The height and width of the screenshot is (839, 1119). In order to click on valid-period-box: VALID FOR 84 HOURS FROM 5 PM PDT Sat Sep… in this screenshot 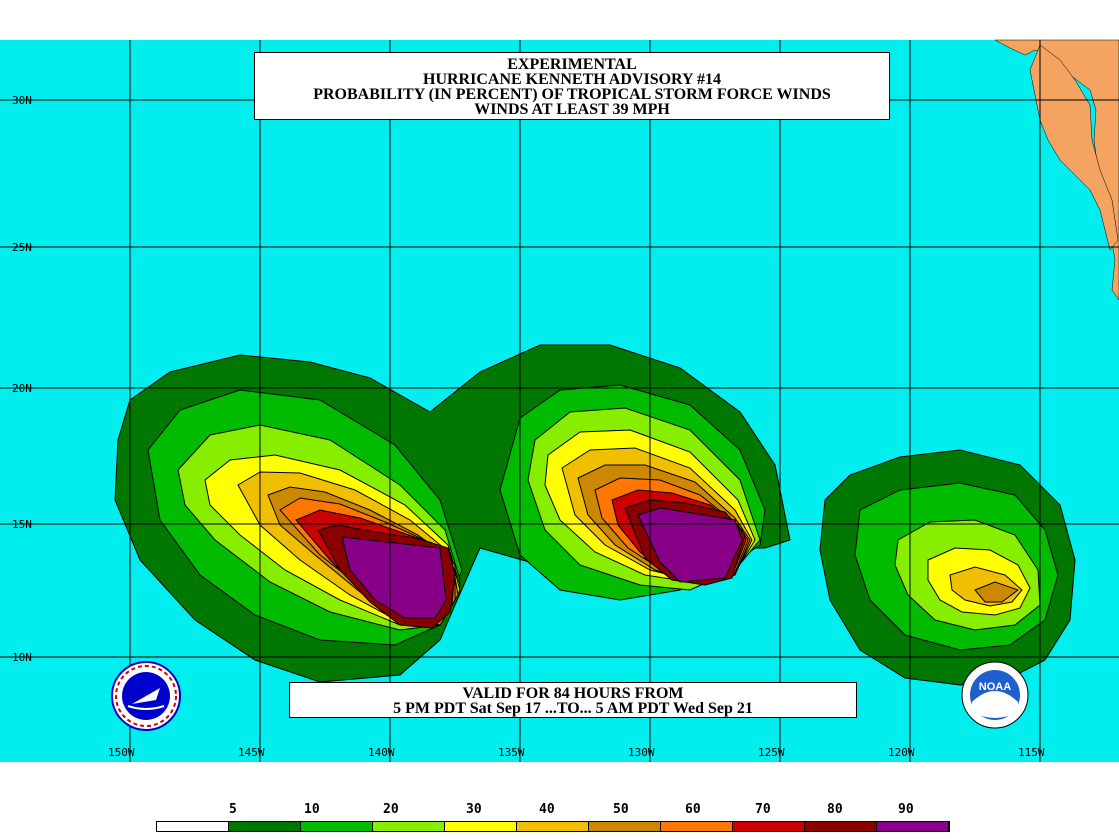, I will do `click(573, 700)`.